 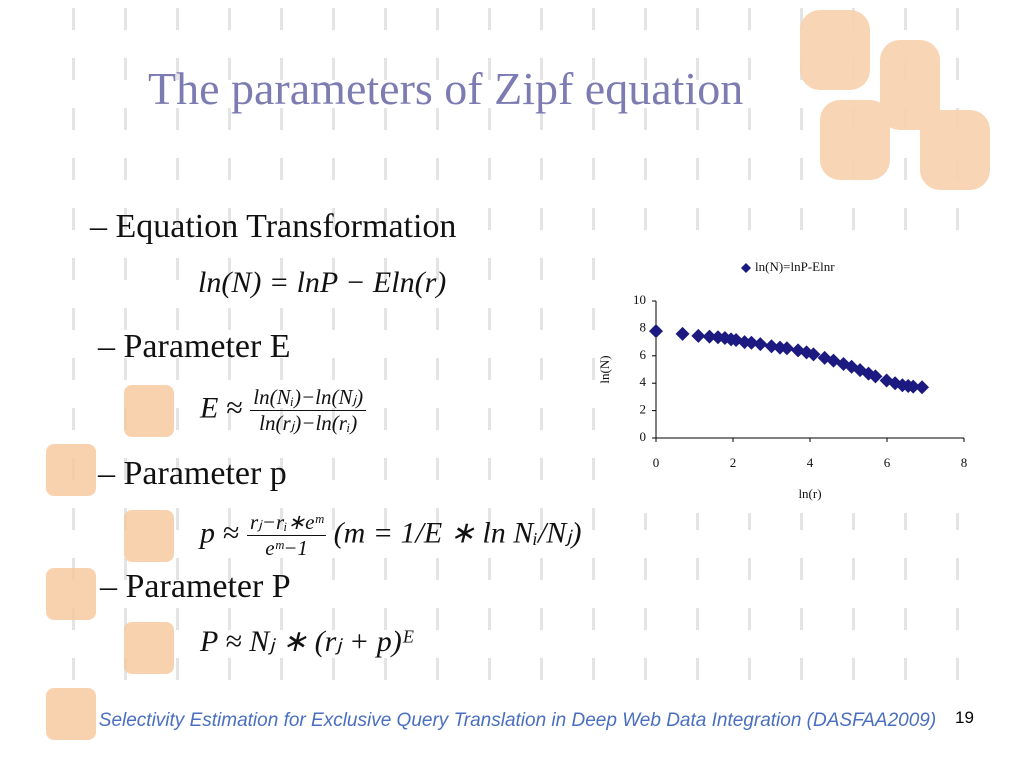 I want to click on y-axis-label: ln(N), so click(x=604, y=369).